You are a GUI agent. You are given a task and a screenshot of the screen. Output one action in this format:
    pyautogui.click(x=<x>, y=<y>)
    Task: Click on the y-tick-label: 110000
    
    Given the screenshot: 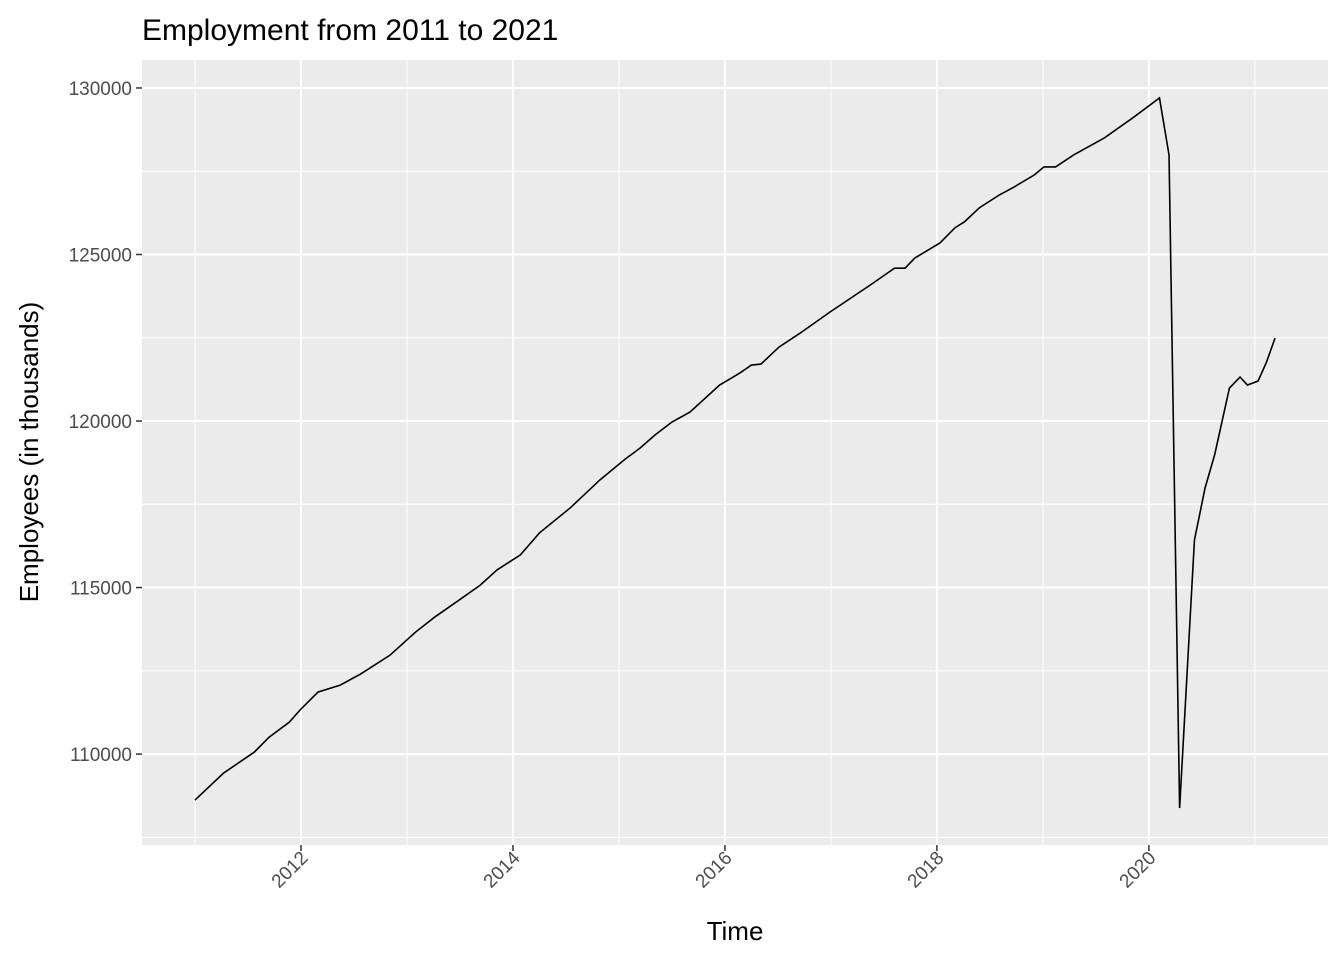 What is the action you would take?
    pyautogui.click(x=101, y=755)
    